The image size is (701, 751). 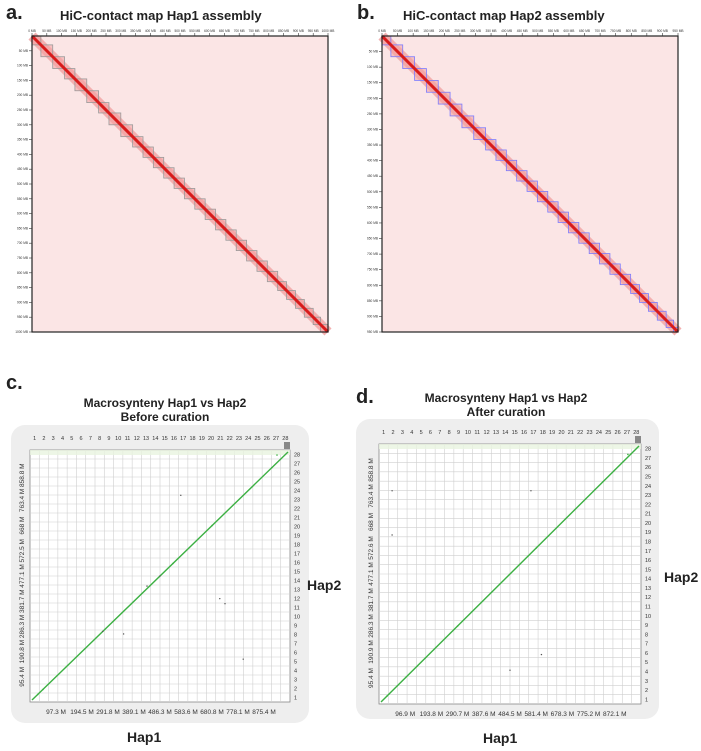 What do you see at coordinates (192, 439) in the screenshot?
I see `top-chrom-label: 18` at bounding box center [192, 439].